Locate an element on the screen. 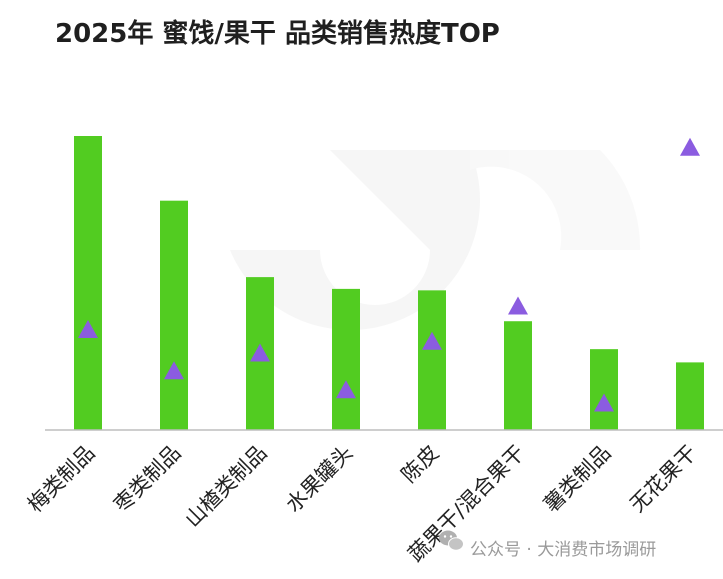 The width and height of the screenshot is (723, 579). x-tick-label: 无花果干 is located at coordinates (663, 479).